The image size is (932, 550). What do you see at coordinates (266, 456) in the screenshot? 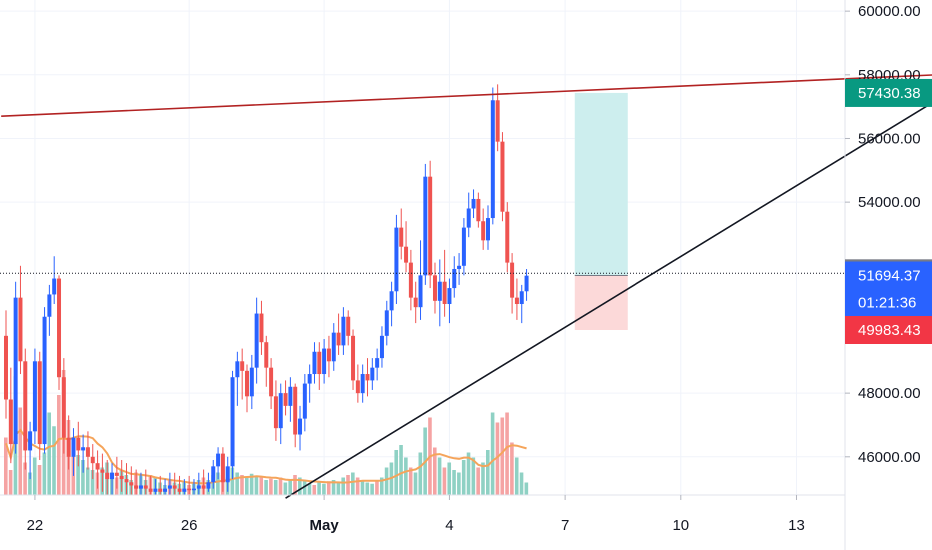
I see `moving-average` at bounding box center [266, 456].